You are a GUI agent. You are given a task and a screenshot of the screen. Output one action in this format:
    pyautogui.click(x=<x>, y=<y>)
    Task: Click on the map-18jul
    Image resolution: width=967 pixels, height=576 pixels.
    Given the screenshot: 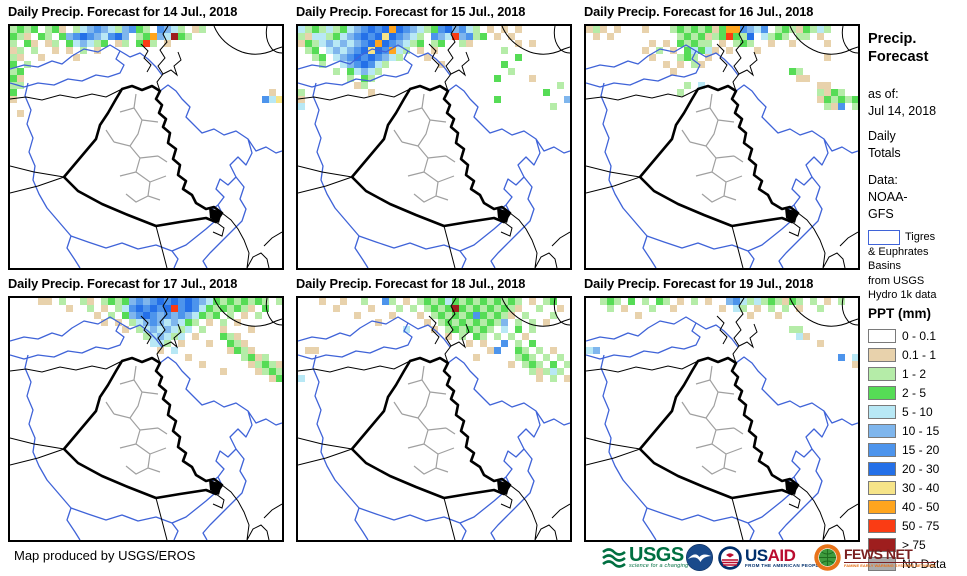 What is the action you would take?
    pyautogui.click(x=434, y=419)
    